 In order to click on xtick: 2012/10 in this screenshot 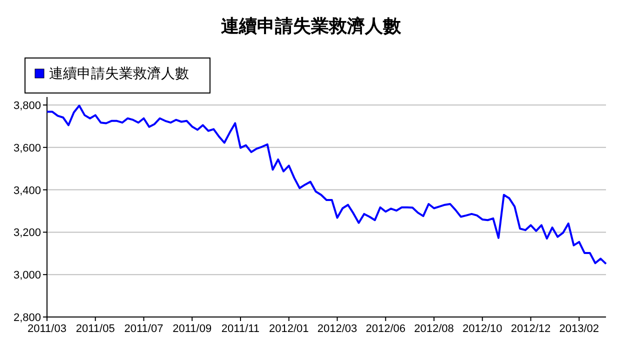, I will do `click(482, 329)`.